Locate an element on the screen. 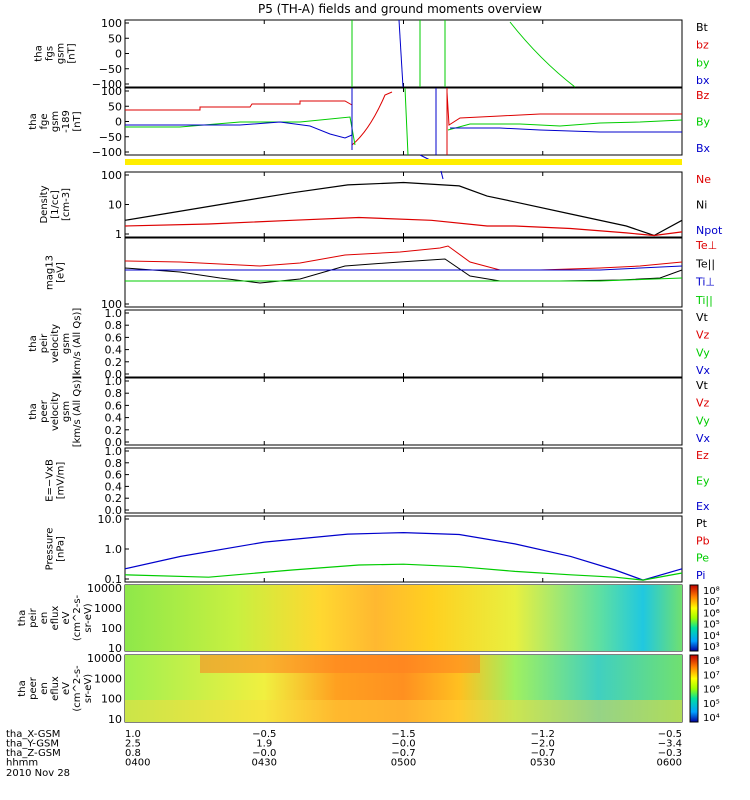  pressure-traces is located at coordinates (403, 556).